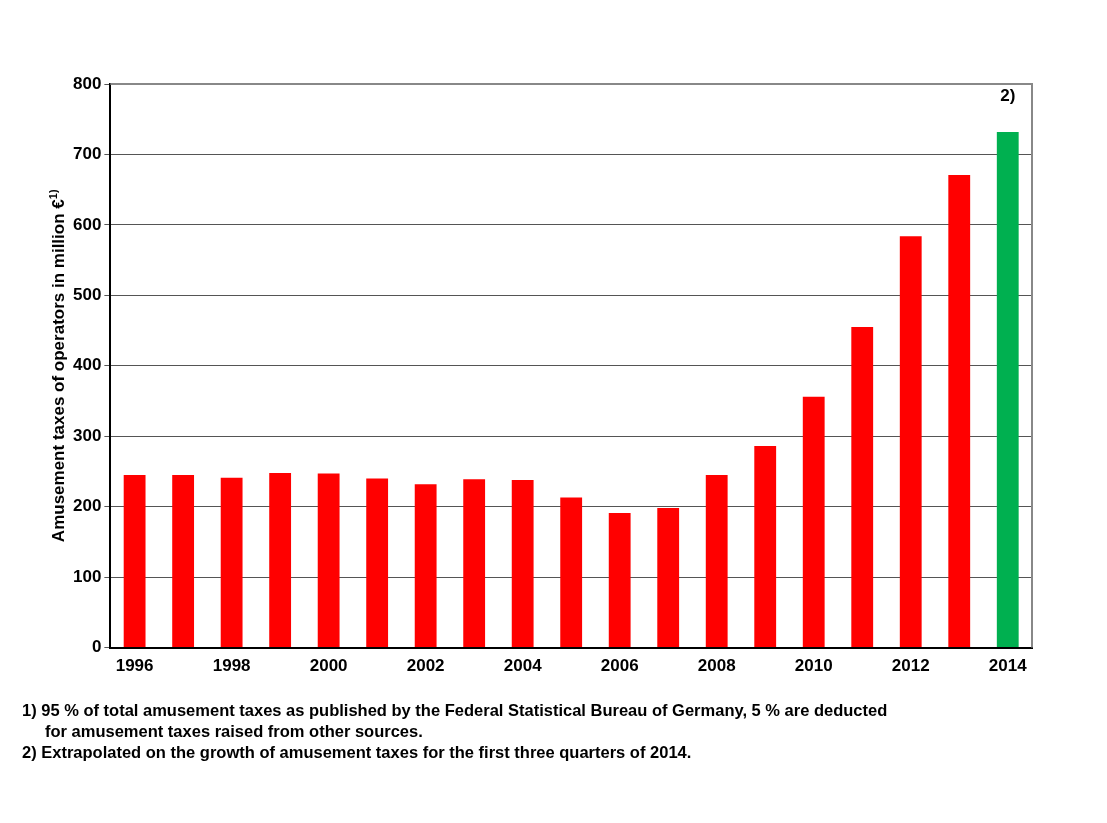 The width and height of the screenshot is (1107, 823). What do you see at coordinates (87, 295) in the screenshot?
I see `y-tick-label: 500` at bounding box center [87, 295].